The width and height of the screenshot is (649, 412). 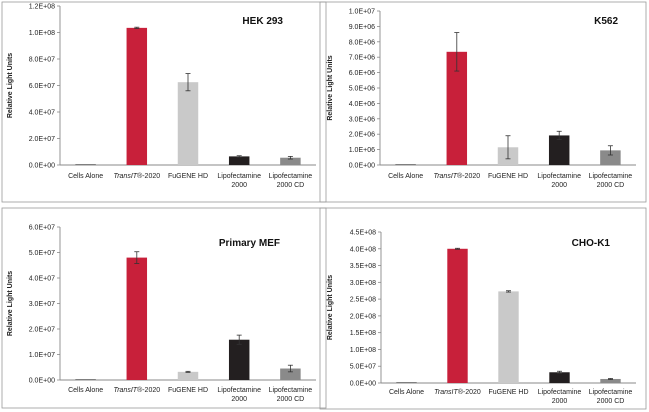 What do you see at coordinates (330, 87) in the screenshot?
I see `k562-y-axis-label: Relative Light Units` at bounding box center [330, 87].